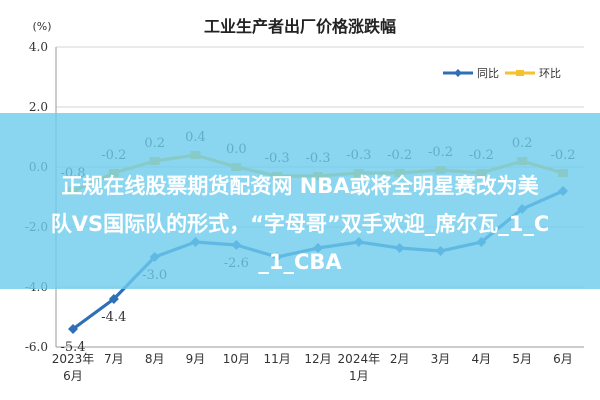 Image resolution: width=600 pixels, height=400 pixels. I want to click on x-tick-label: 6月, so click(563, 359).